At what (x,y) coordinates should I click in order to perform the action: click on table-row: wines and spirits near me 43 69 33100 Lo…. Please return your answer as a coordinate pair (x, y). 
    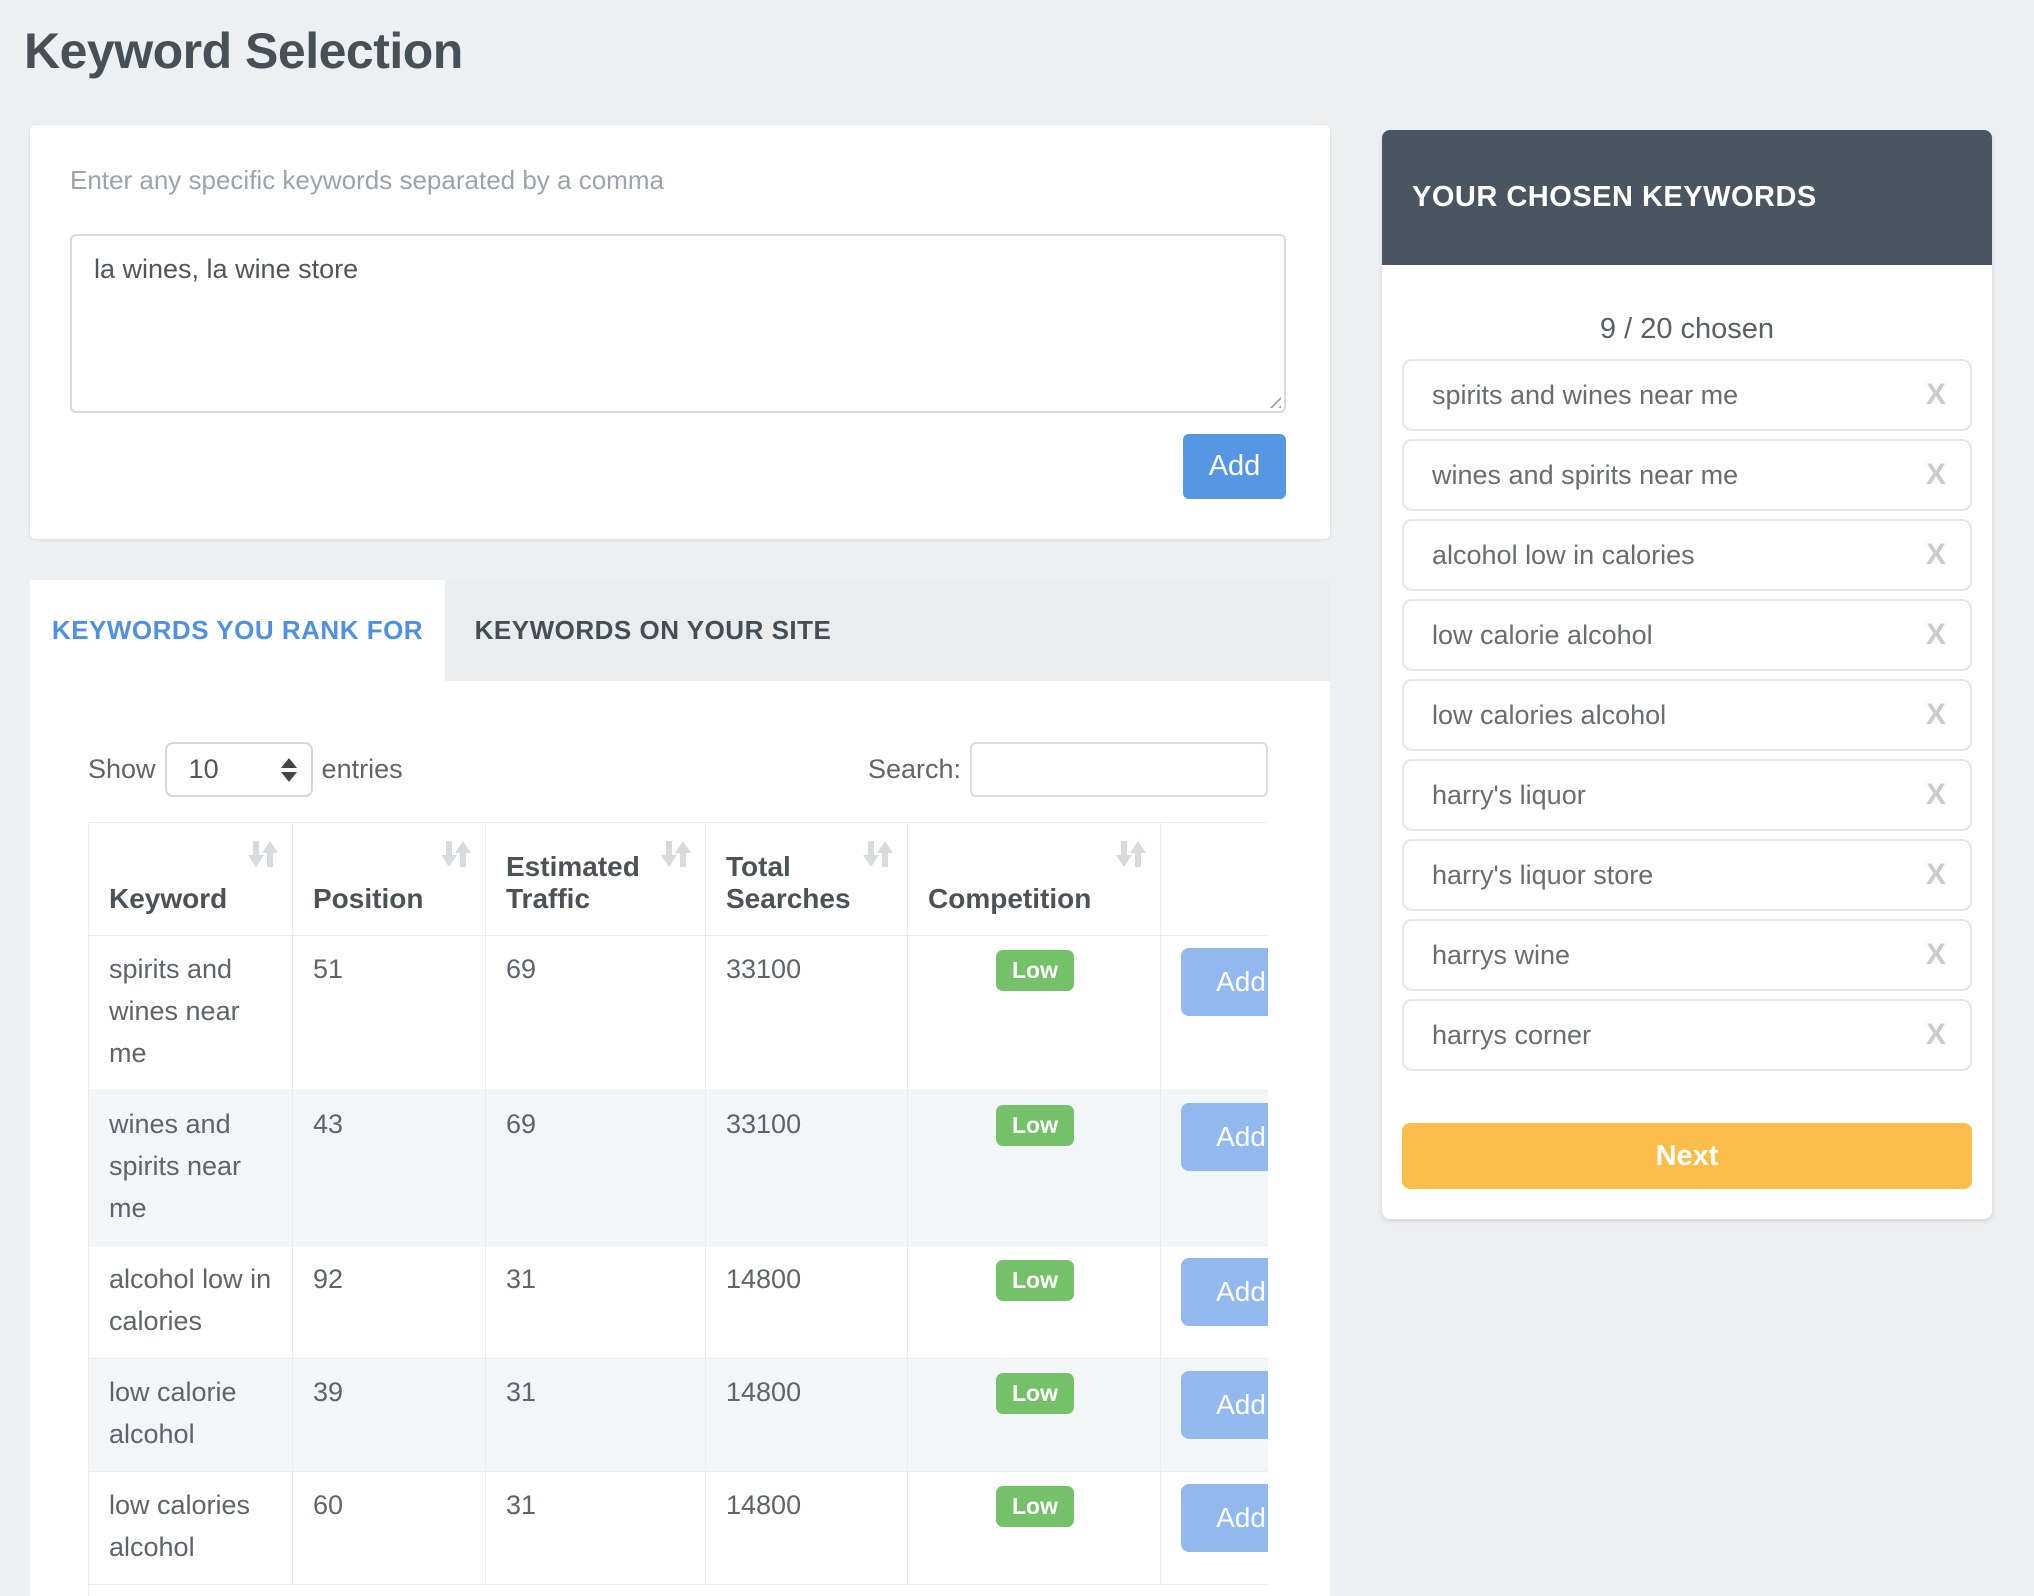
    Looking at the image, I should click on (678, 1168).